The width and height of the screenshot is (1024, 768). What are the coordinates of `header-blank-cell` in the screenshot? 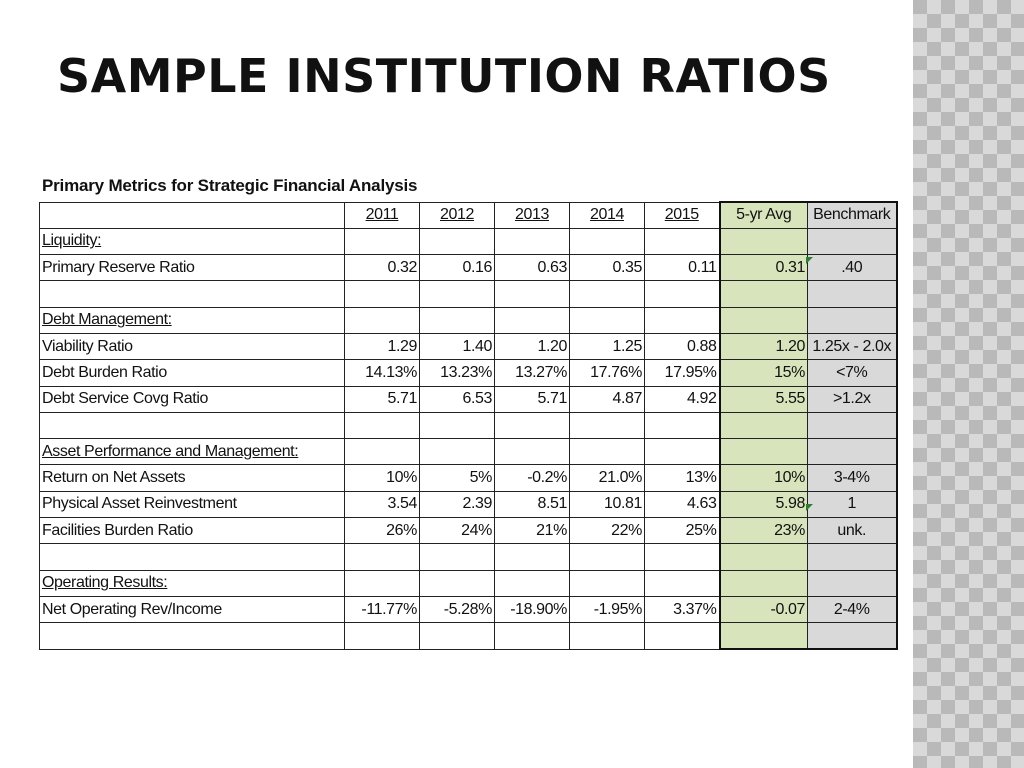 It's located at (192, 215).